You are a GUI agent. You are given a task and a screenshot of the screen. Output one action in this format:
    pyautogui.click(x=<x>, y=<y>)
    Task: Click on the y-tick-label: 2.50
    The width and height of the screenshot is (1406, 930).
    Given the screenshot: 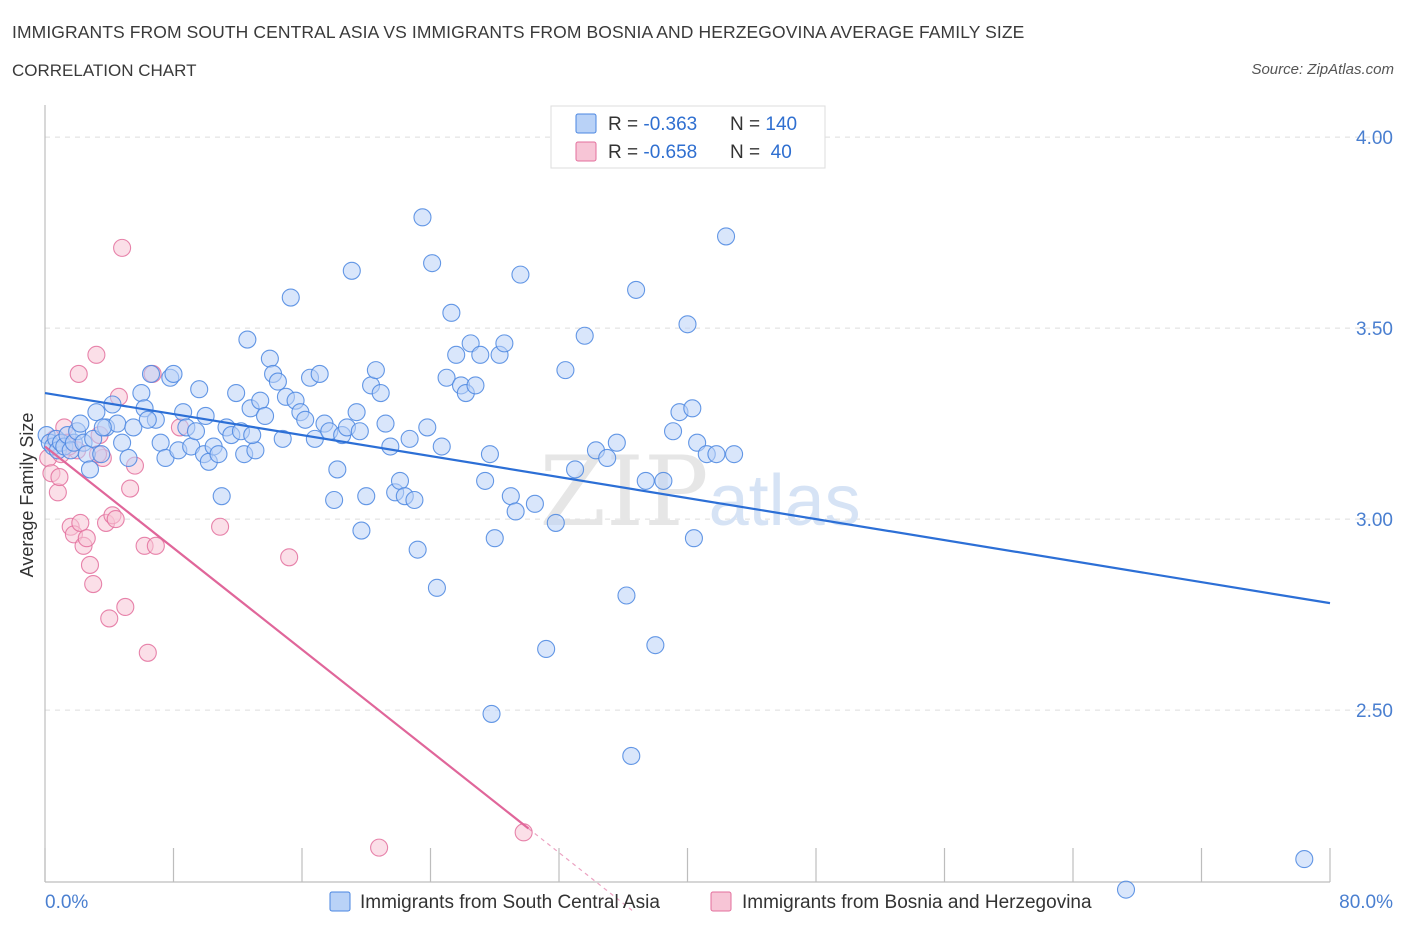 What is the action you would take?
    pyautogui.click(x=1374, y=711)
    